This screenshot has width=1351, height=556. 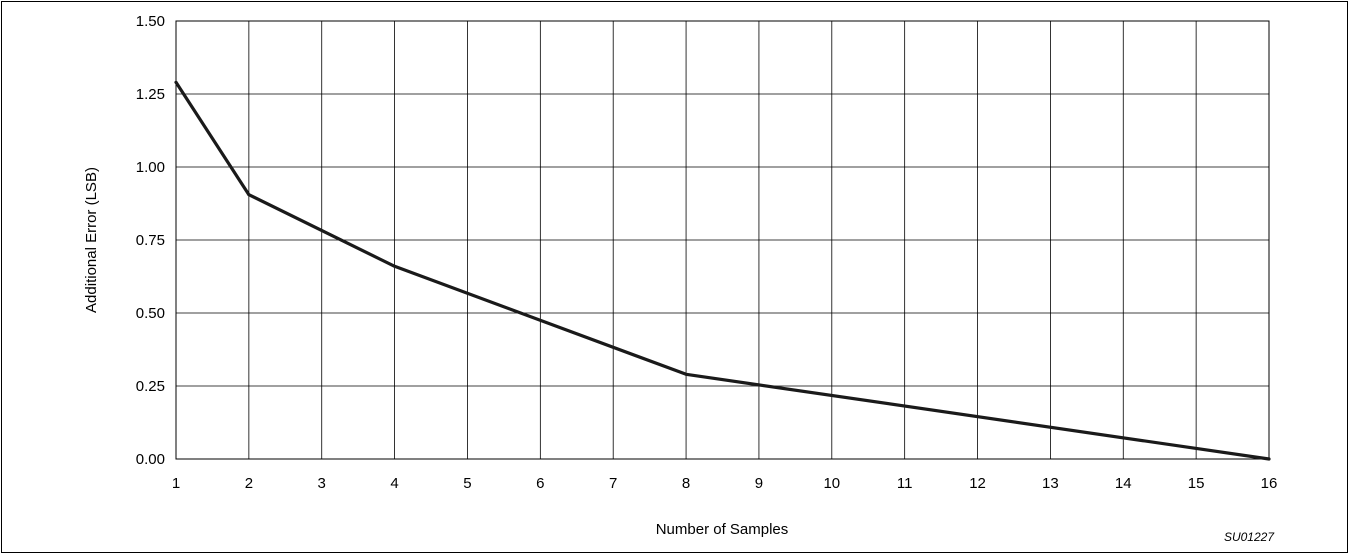 What do you see at coordinates (540, 483) in the screenshot?
I see `x-tick-label: 6` at bounding box center [540, 483].